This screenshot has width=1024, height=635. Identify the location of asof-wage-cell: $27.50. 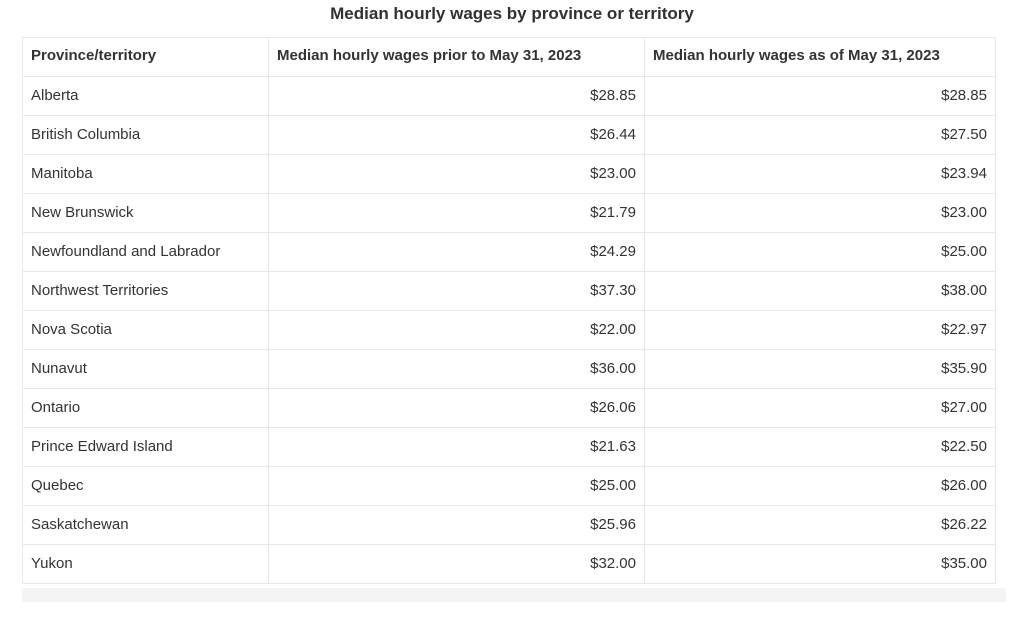
(820, 135).